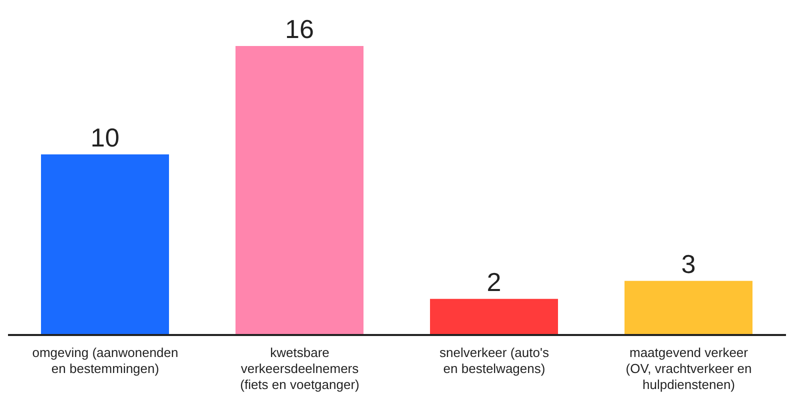 The image size is (794, 403). I want to click on data-label: 10, so click(105, 137).